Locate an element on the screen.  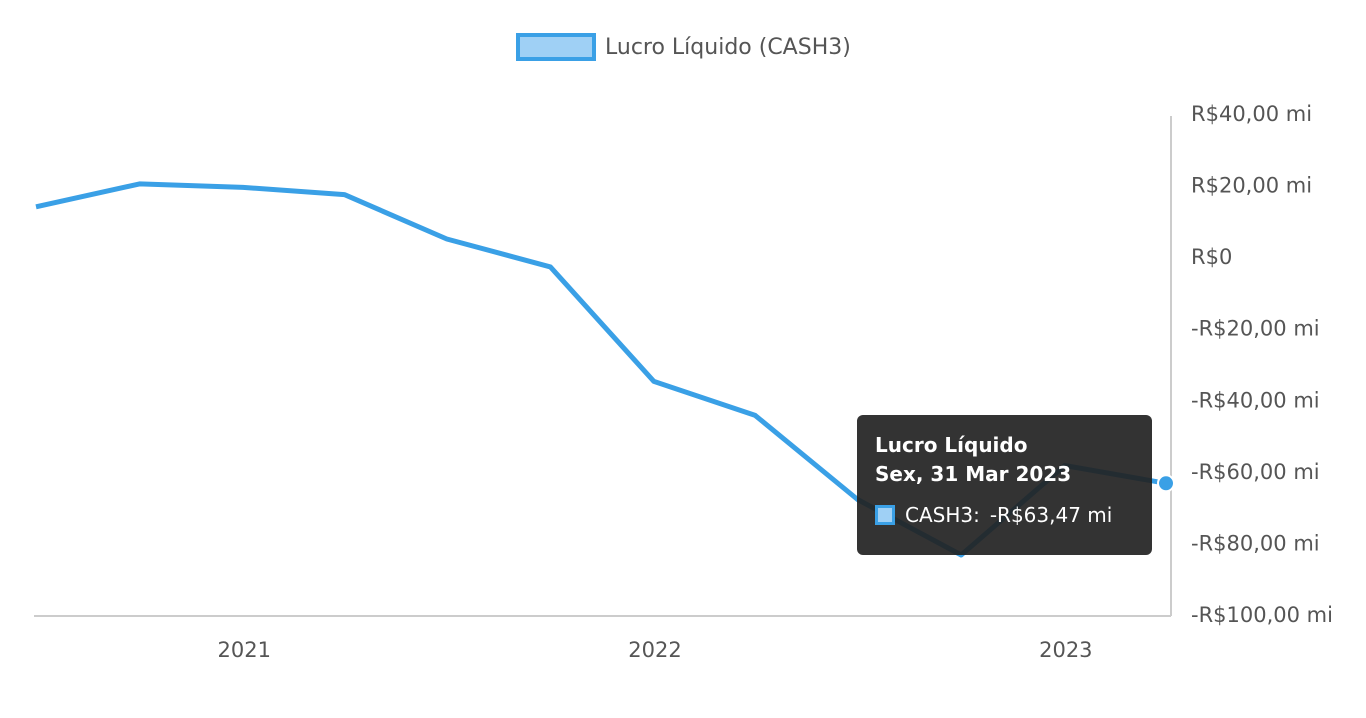
y-tick-label: -R$100,00 mi is located at coordinates (1262, 615).